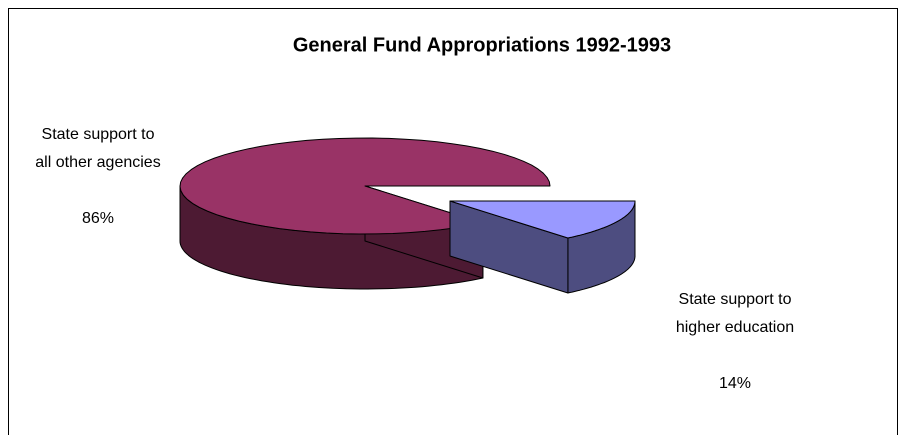  I want to click on category-label: State support to all other agencies, so click(98, 148).